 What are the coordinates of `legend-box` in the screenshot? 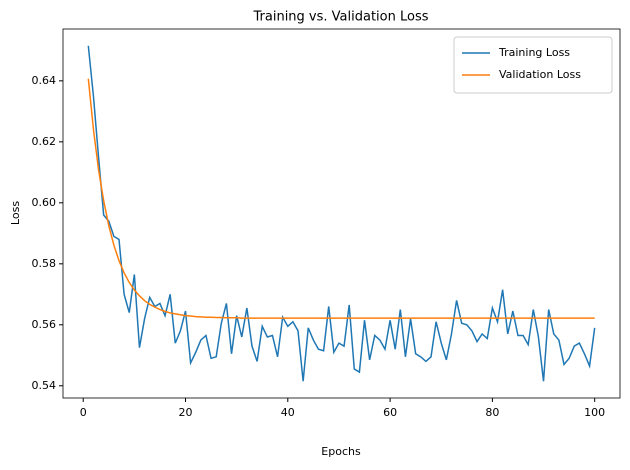 It's located at (533, 65).